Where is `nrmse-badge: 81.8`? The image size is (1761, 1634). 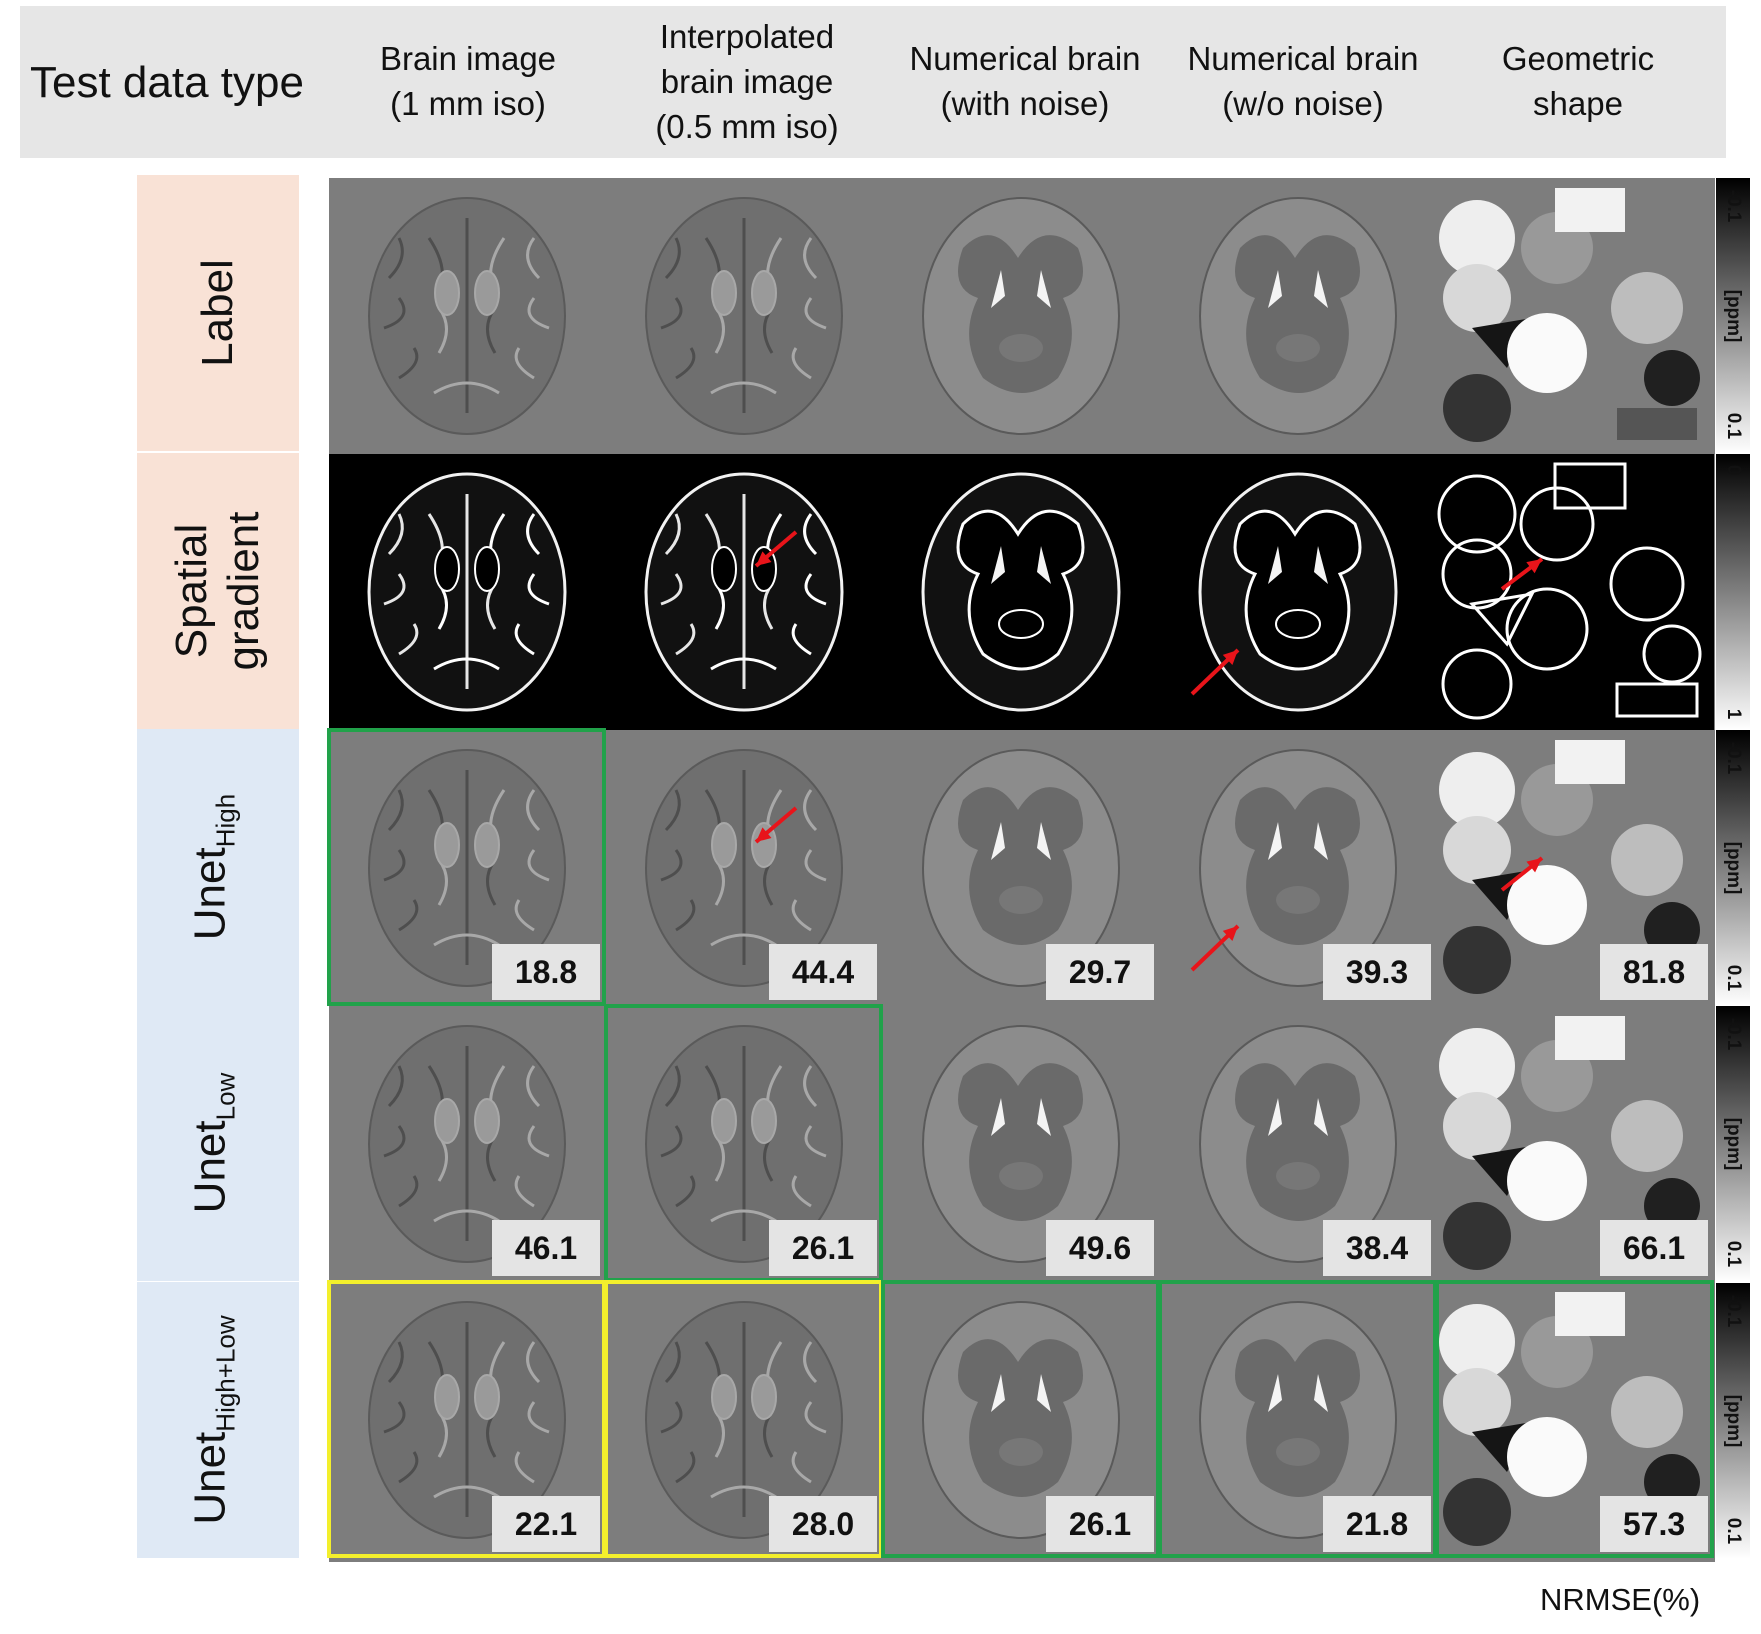
nrmse-badge: 81.8 is located at coordinates (1654, 972).